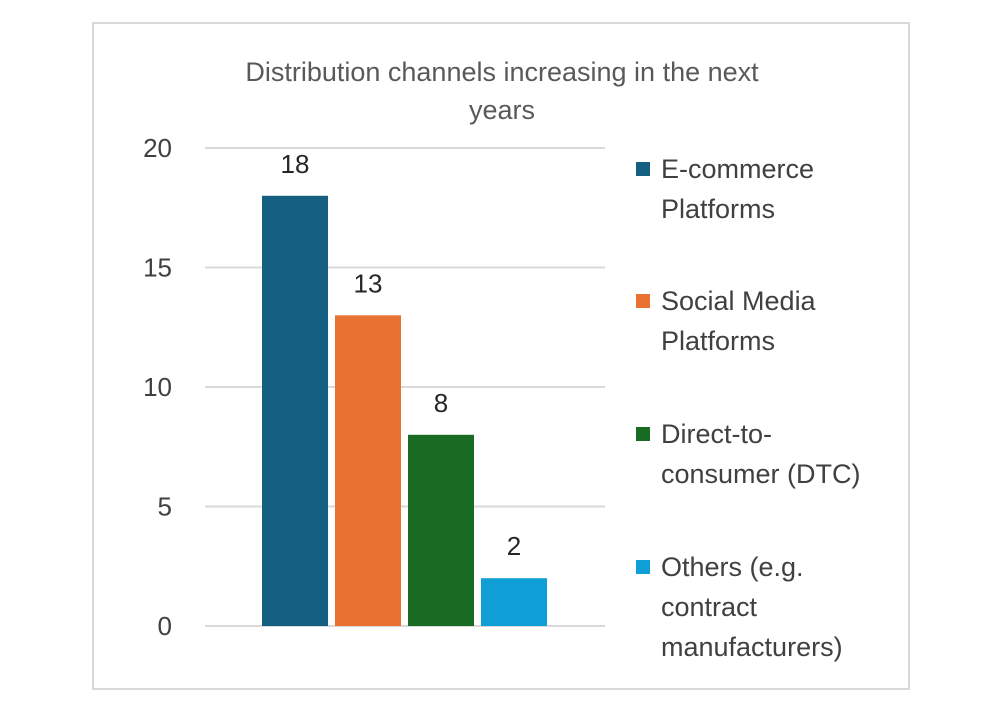 The width and height of the screenshot is (1000, 718). What do you see at coordinates (368, 283) in the screenshot?
I see `data-label-2: 13` at bounding box center [368, 283].